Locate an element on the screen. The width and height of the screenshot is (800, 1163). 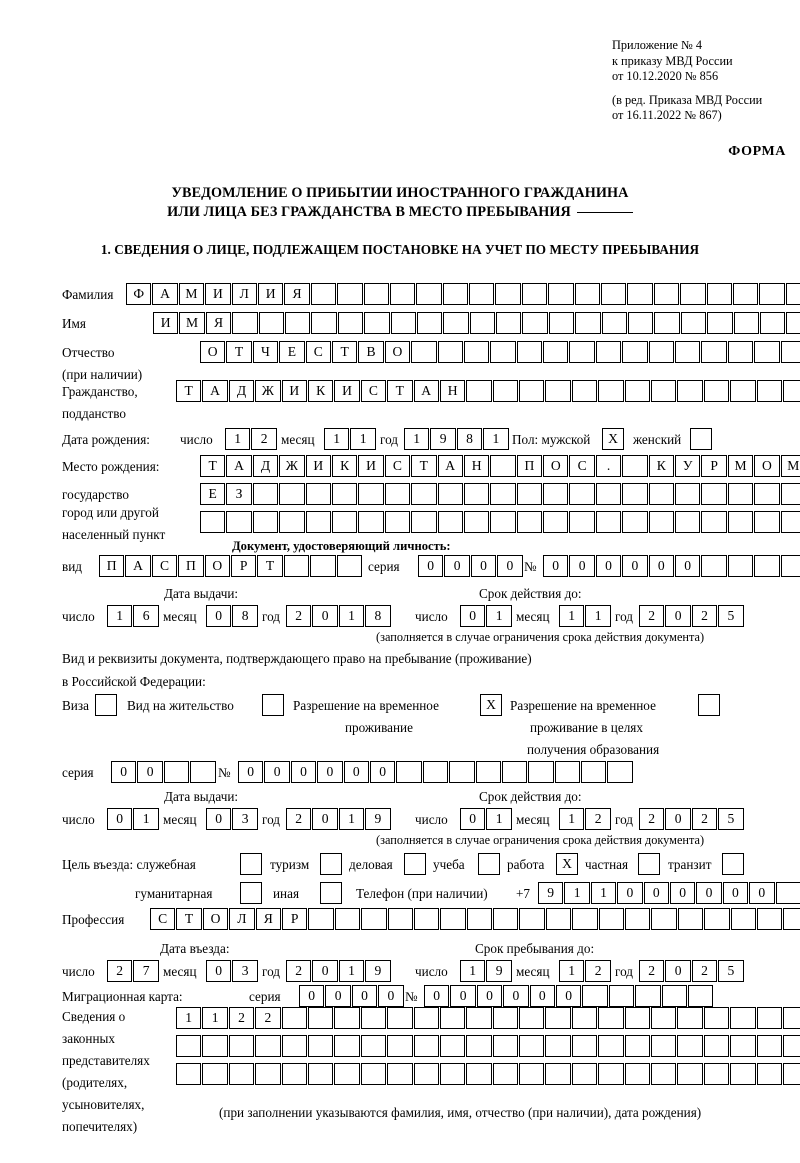
rvp-valid-day-cells-cell-1: 0 is located at coordinates (473, 819).